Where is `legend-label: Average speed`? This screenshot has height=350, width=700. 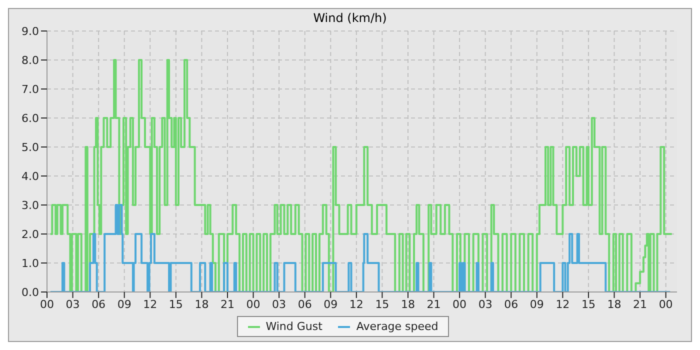 legend-label: Average speed is located at coordinates (397, 326).